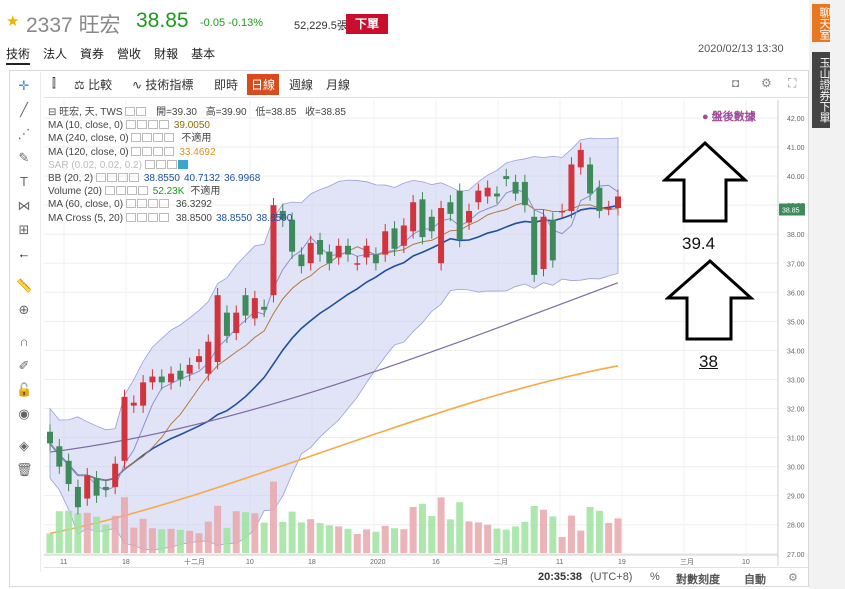 The width and height of the screenshot is (845, 589). I want to click on legend-bb: BB (20, 2) 38.8550 40.7132 36.9968, so click(154, 178).